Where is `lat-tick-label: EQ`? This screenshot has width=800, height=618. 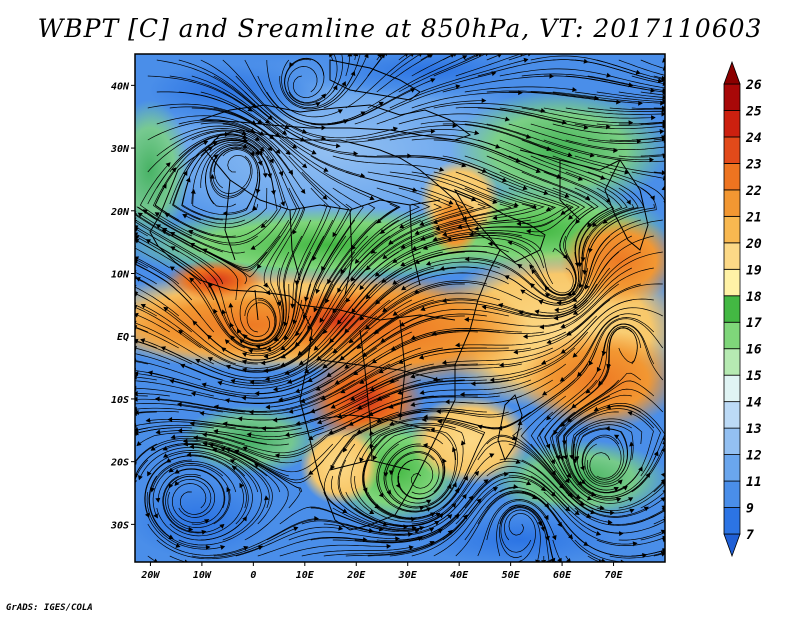
lat-tick-label: EQ is located at coordinates (123, 337).